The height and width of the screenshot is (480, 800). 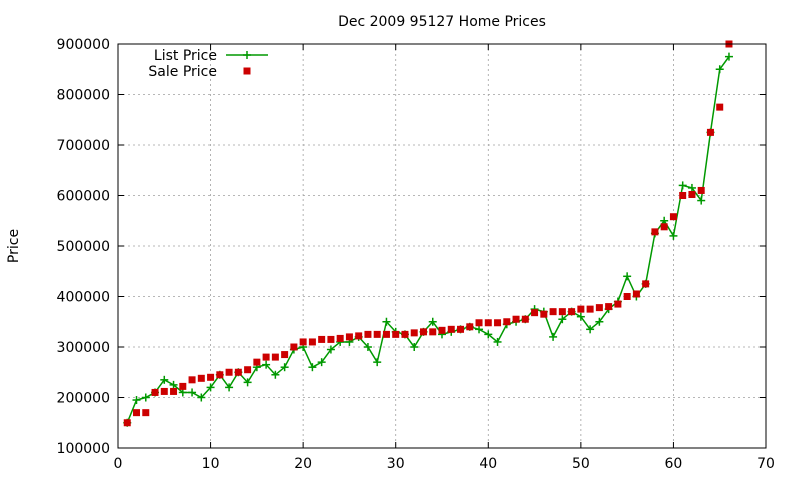 I want to click on y-axis-label: Price, so click(x=14, y=246).